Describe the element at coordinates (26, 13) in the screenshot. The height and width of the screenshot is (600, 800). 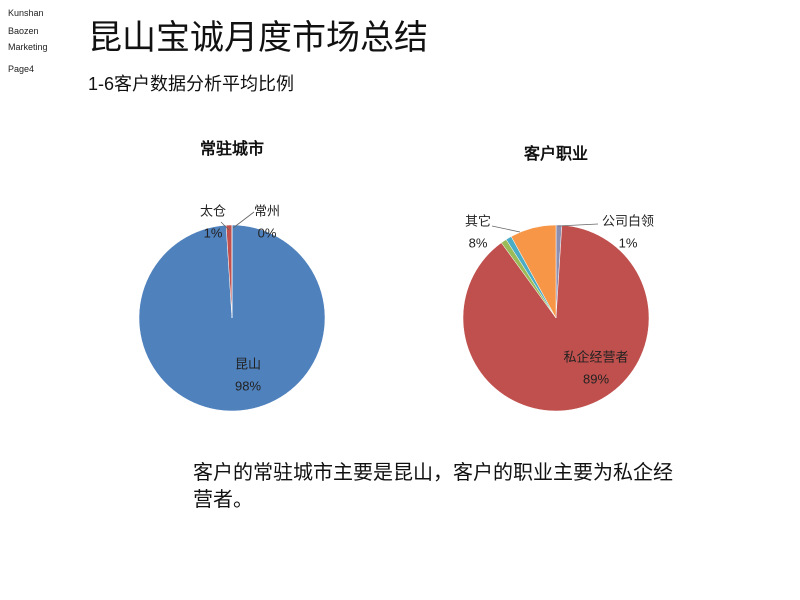
I see `side-label: Kunshan` at that location.